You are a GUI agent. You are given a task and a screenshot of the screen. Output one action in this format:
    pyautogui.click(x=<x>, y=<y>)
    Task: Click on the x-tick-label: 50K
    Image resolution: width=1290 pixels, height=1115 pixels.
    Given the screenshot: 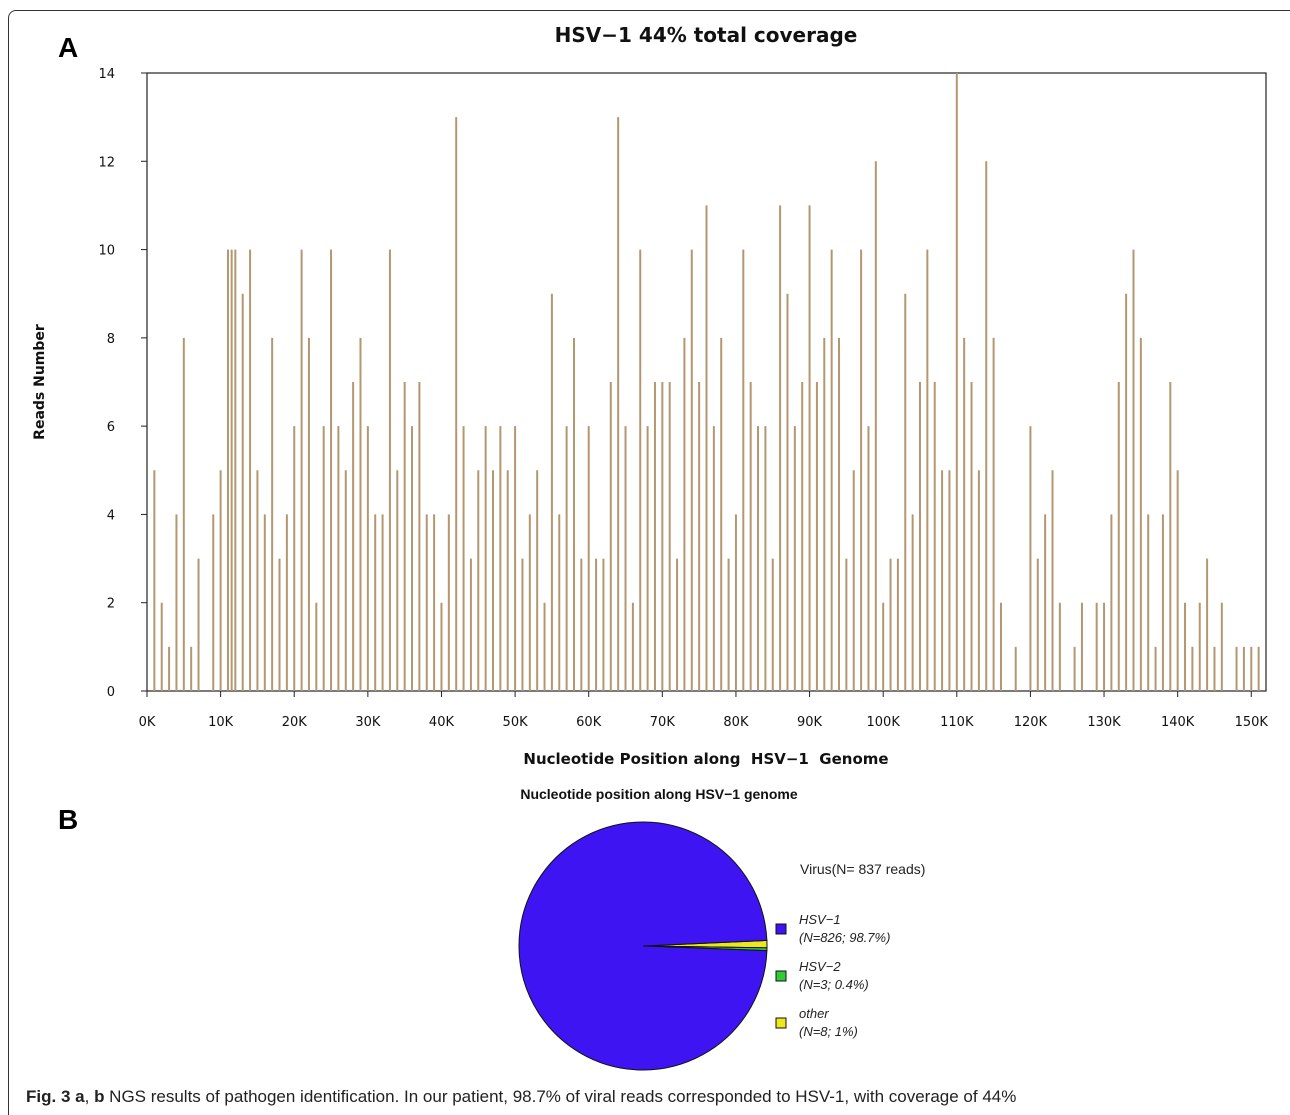 What is the action you would take?
    pyautogui.click(x=516, y=722)
    